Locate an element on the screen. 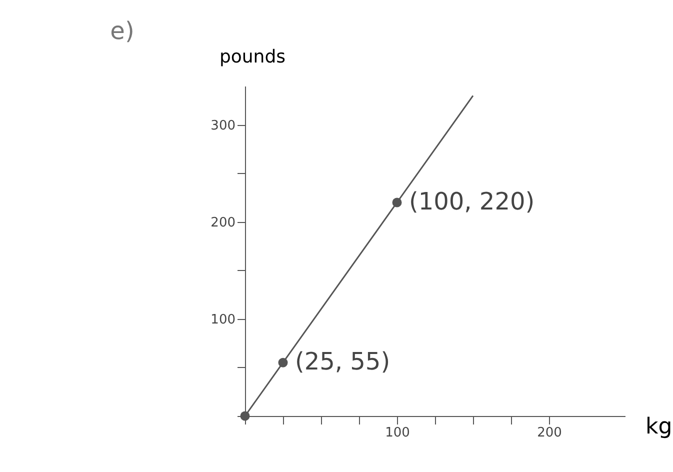  chart-title: e) is located at coordinates (122, 31).